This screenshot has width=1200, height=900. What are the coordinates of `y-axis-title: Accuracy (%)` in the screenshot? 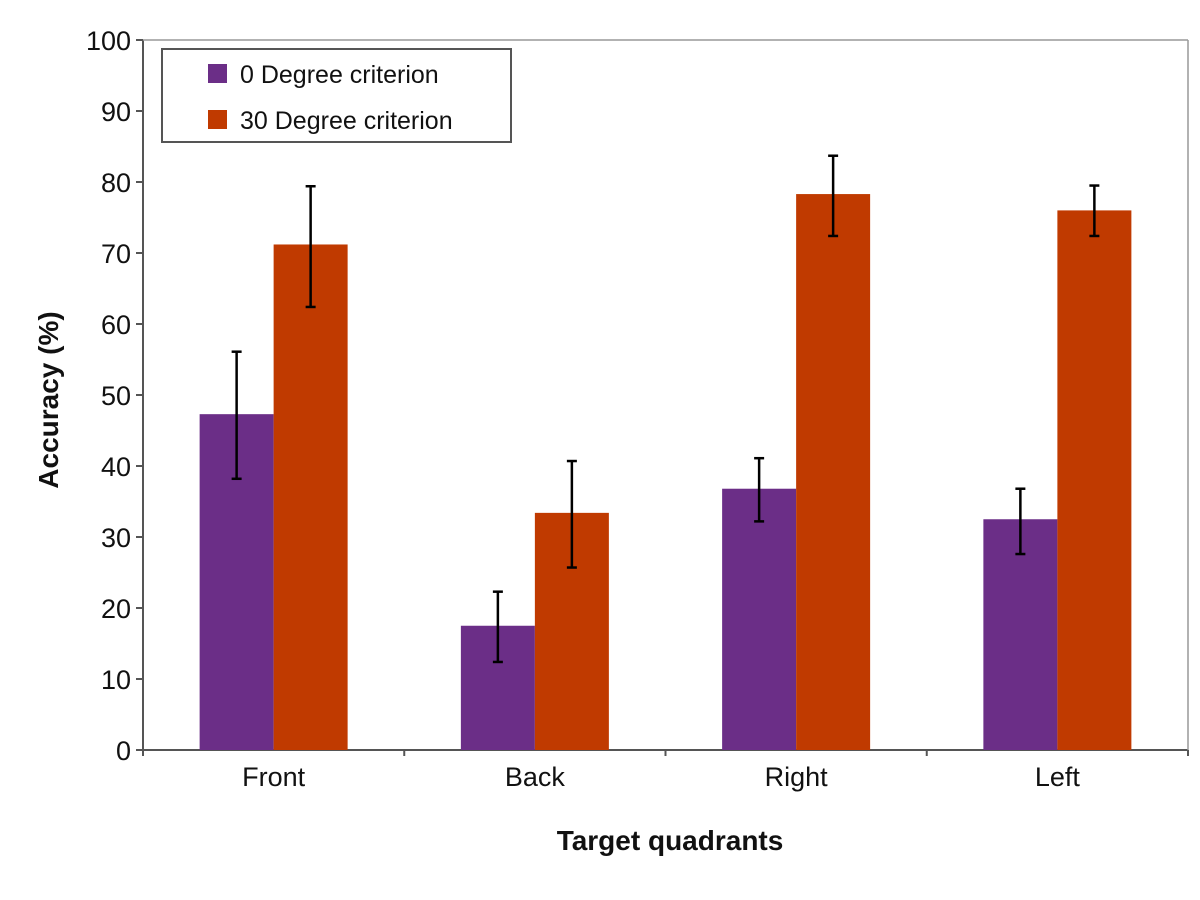 It's located at (48, 399).